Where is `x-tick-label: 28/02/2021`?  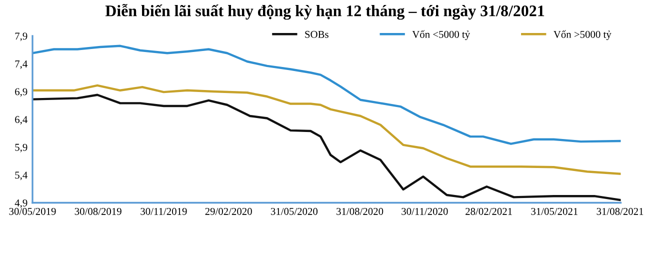 x-tick-label: 28/02/2021 is located at coordinates (489, 211).